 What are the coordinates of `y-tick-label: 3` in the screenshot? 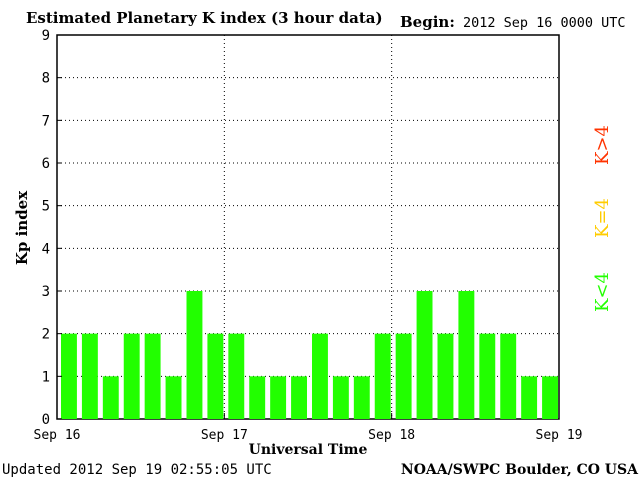 It's located at (46, 292).